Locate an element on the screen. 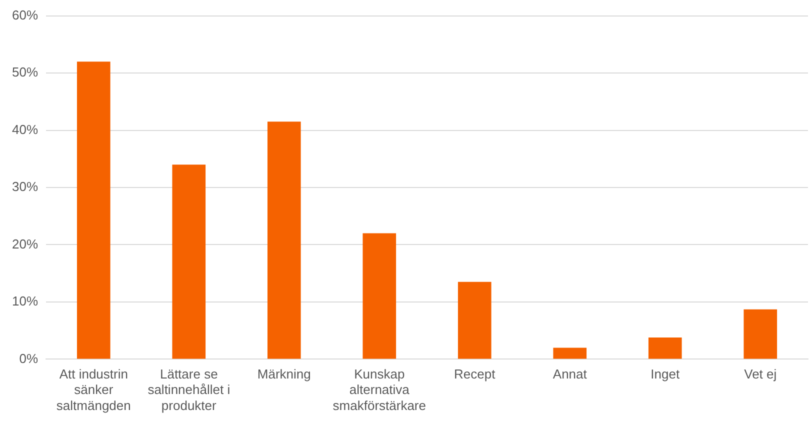 This screenshot has height=426, width=810. x-tick-label: Lättare se saltinnehållet i produkter is located at coordinates (189, 389).